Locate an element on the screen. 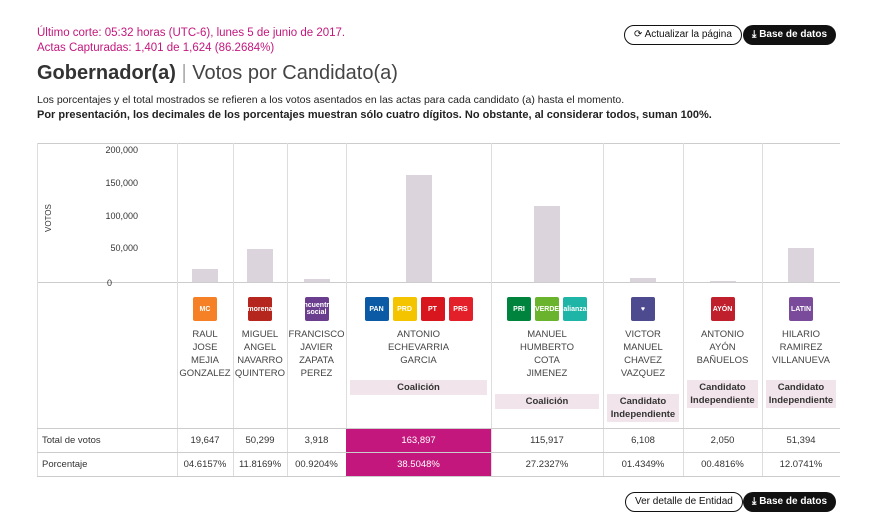 The image size is (883, 530). party-logo-icon: encuentro social is located at coordinates (316, 309).